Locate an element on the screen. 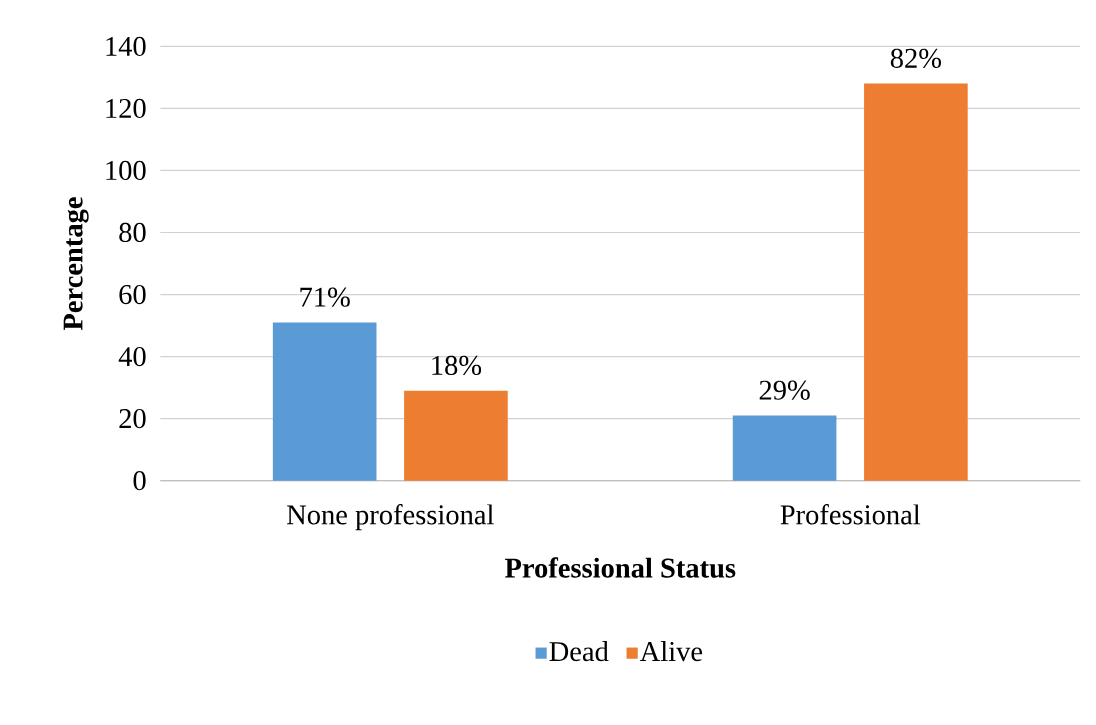 The height and width of the screenshot is (725, 1096). annotation: 71% is located at coordinates (325, 297).